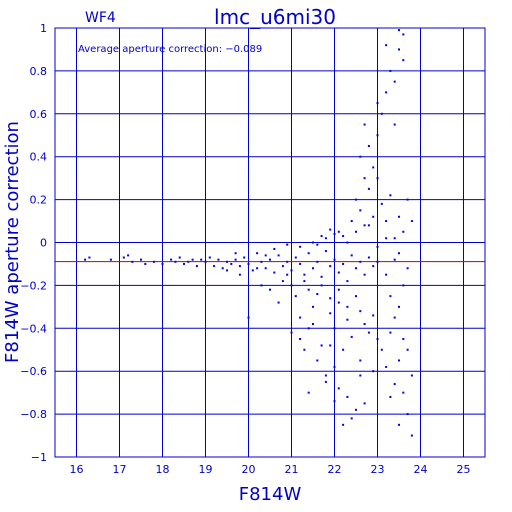  I want to click on x-tick-labels: 16 17 18 19 20 21 22 23 24 25, so click(270, 469).